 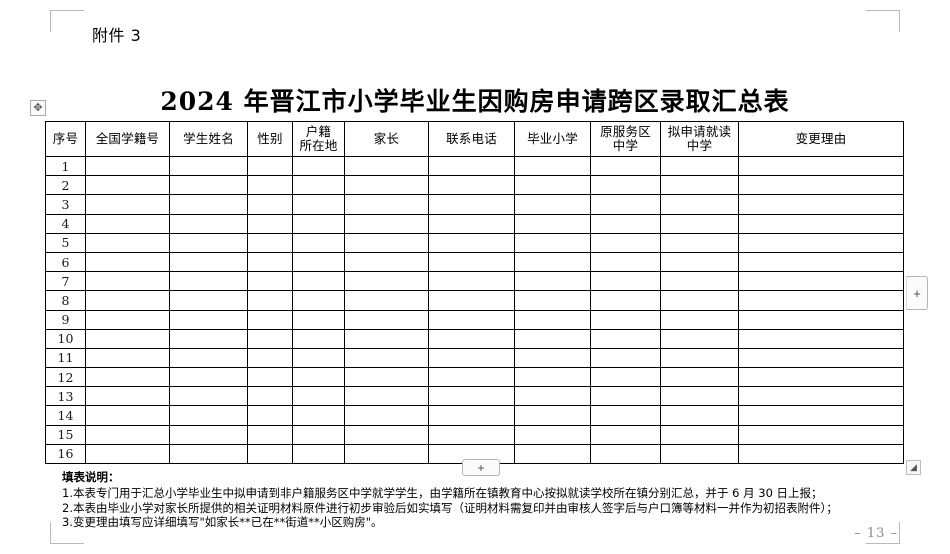 I want to click on table-row: 6, so click(x=474, y=262).